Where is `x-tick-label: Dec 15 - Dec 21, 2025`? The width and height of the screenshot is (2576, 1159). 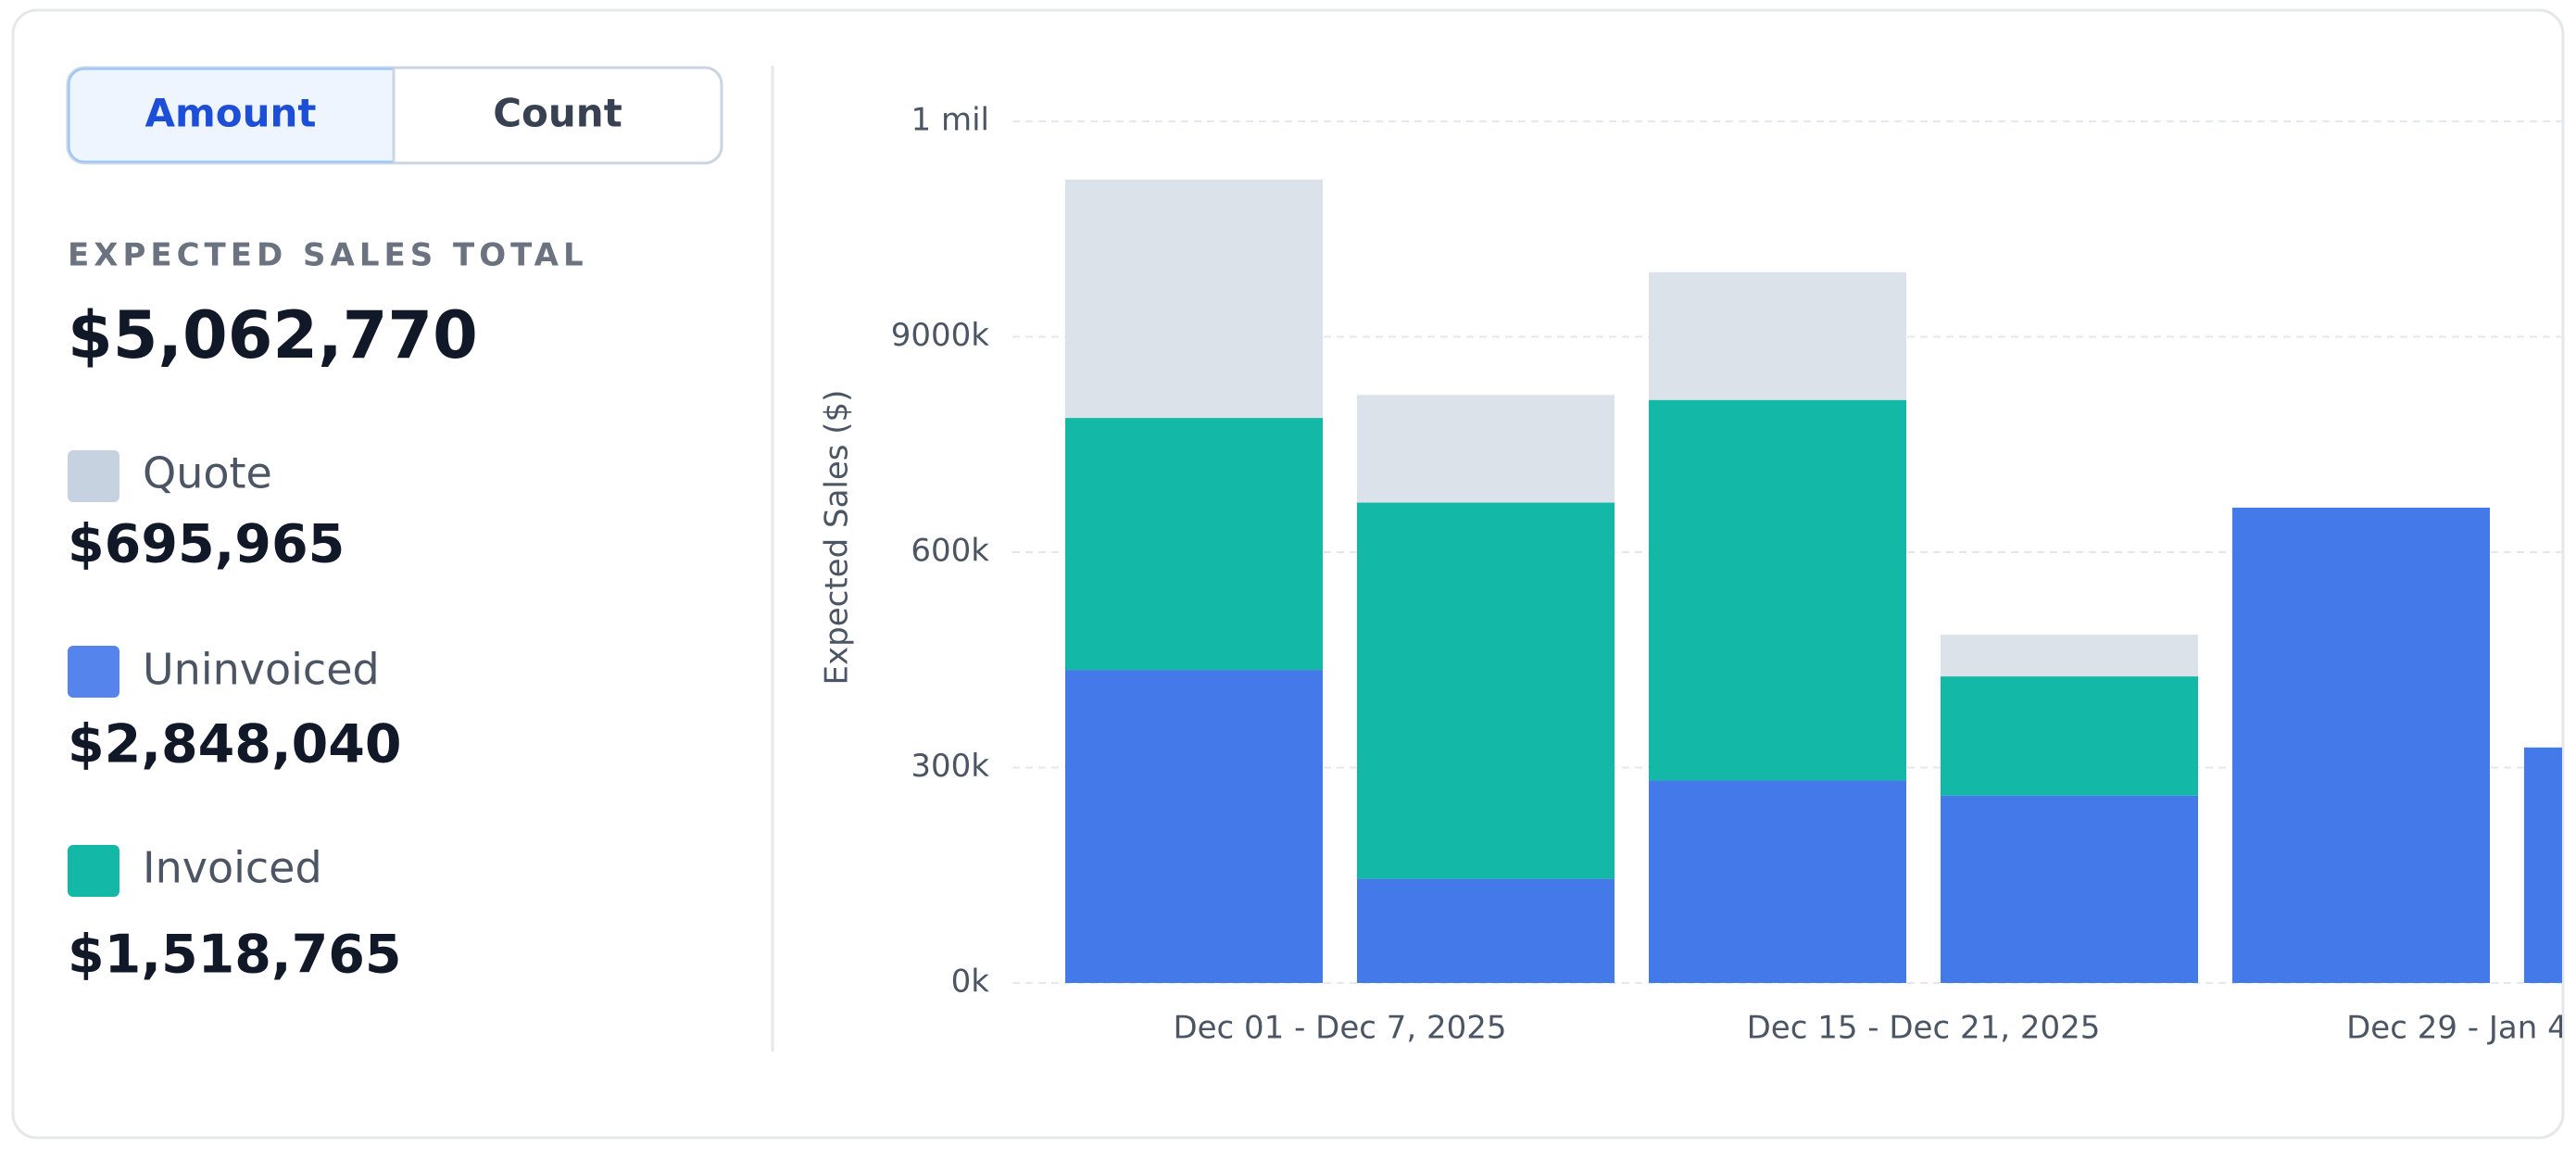 x-tick-label: Dec 15 - Dec 21, 2025 is located at coordinates (1924, 1028).